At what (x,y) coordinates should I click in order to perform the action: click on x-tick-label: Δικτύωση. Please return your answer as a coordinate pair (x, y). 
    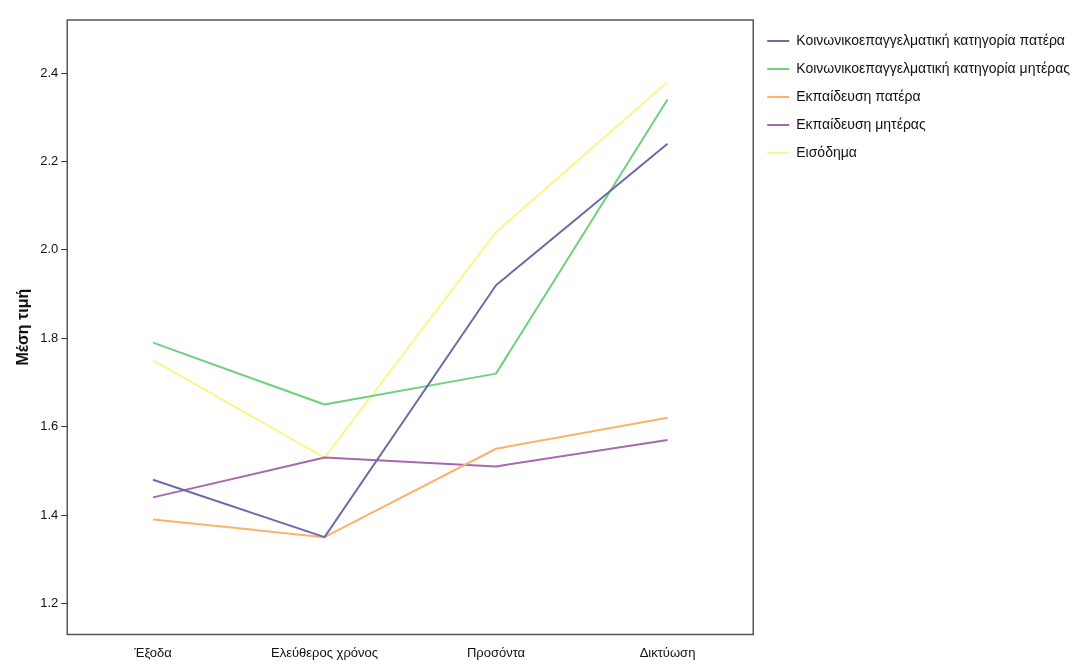
    Looking at the image, I should click on (667, 652).